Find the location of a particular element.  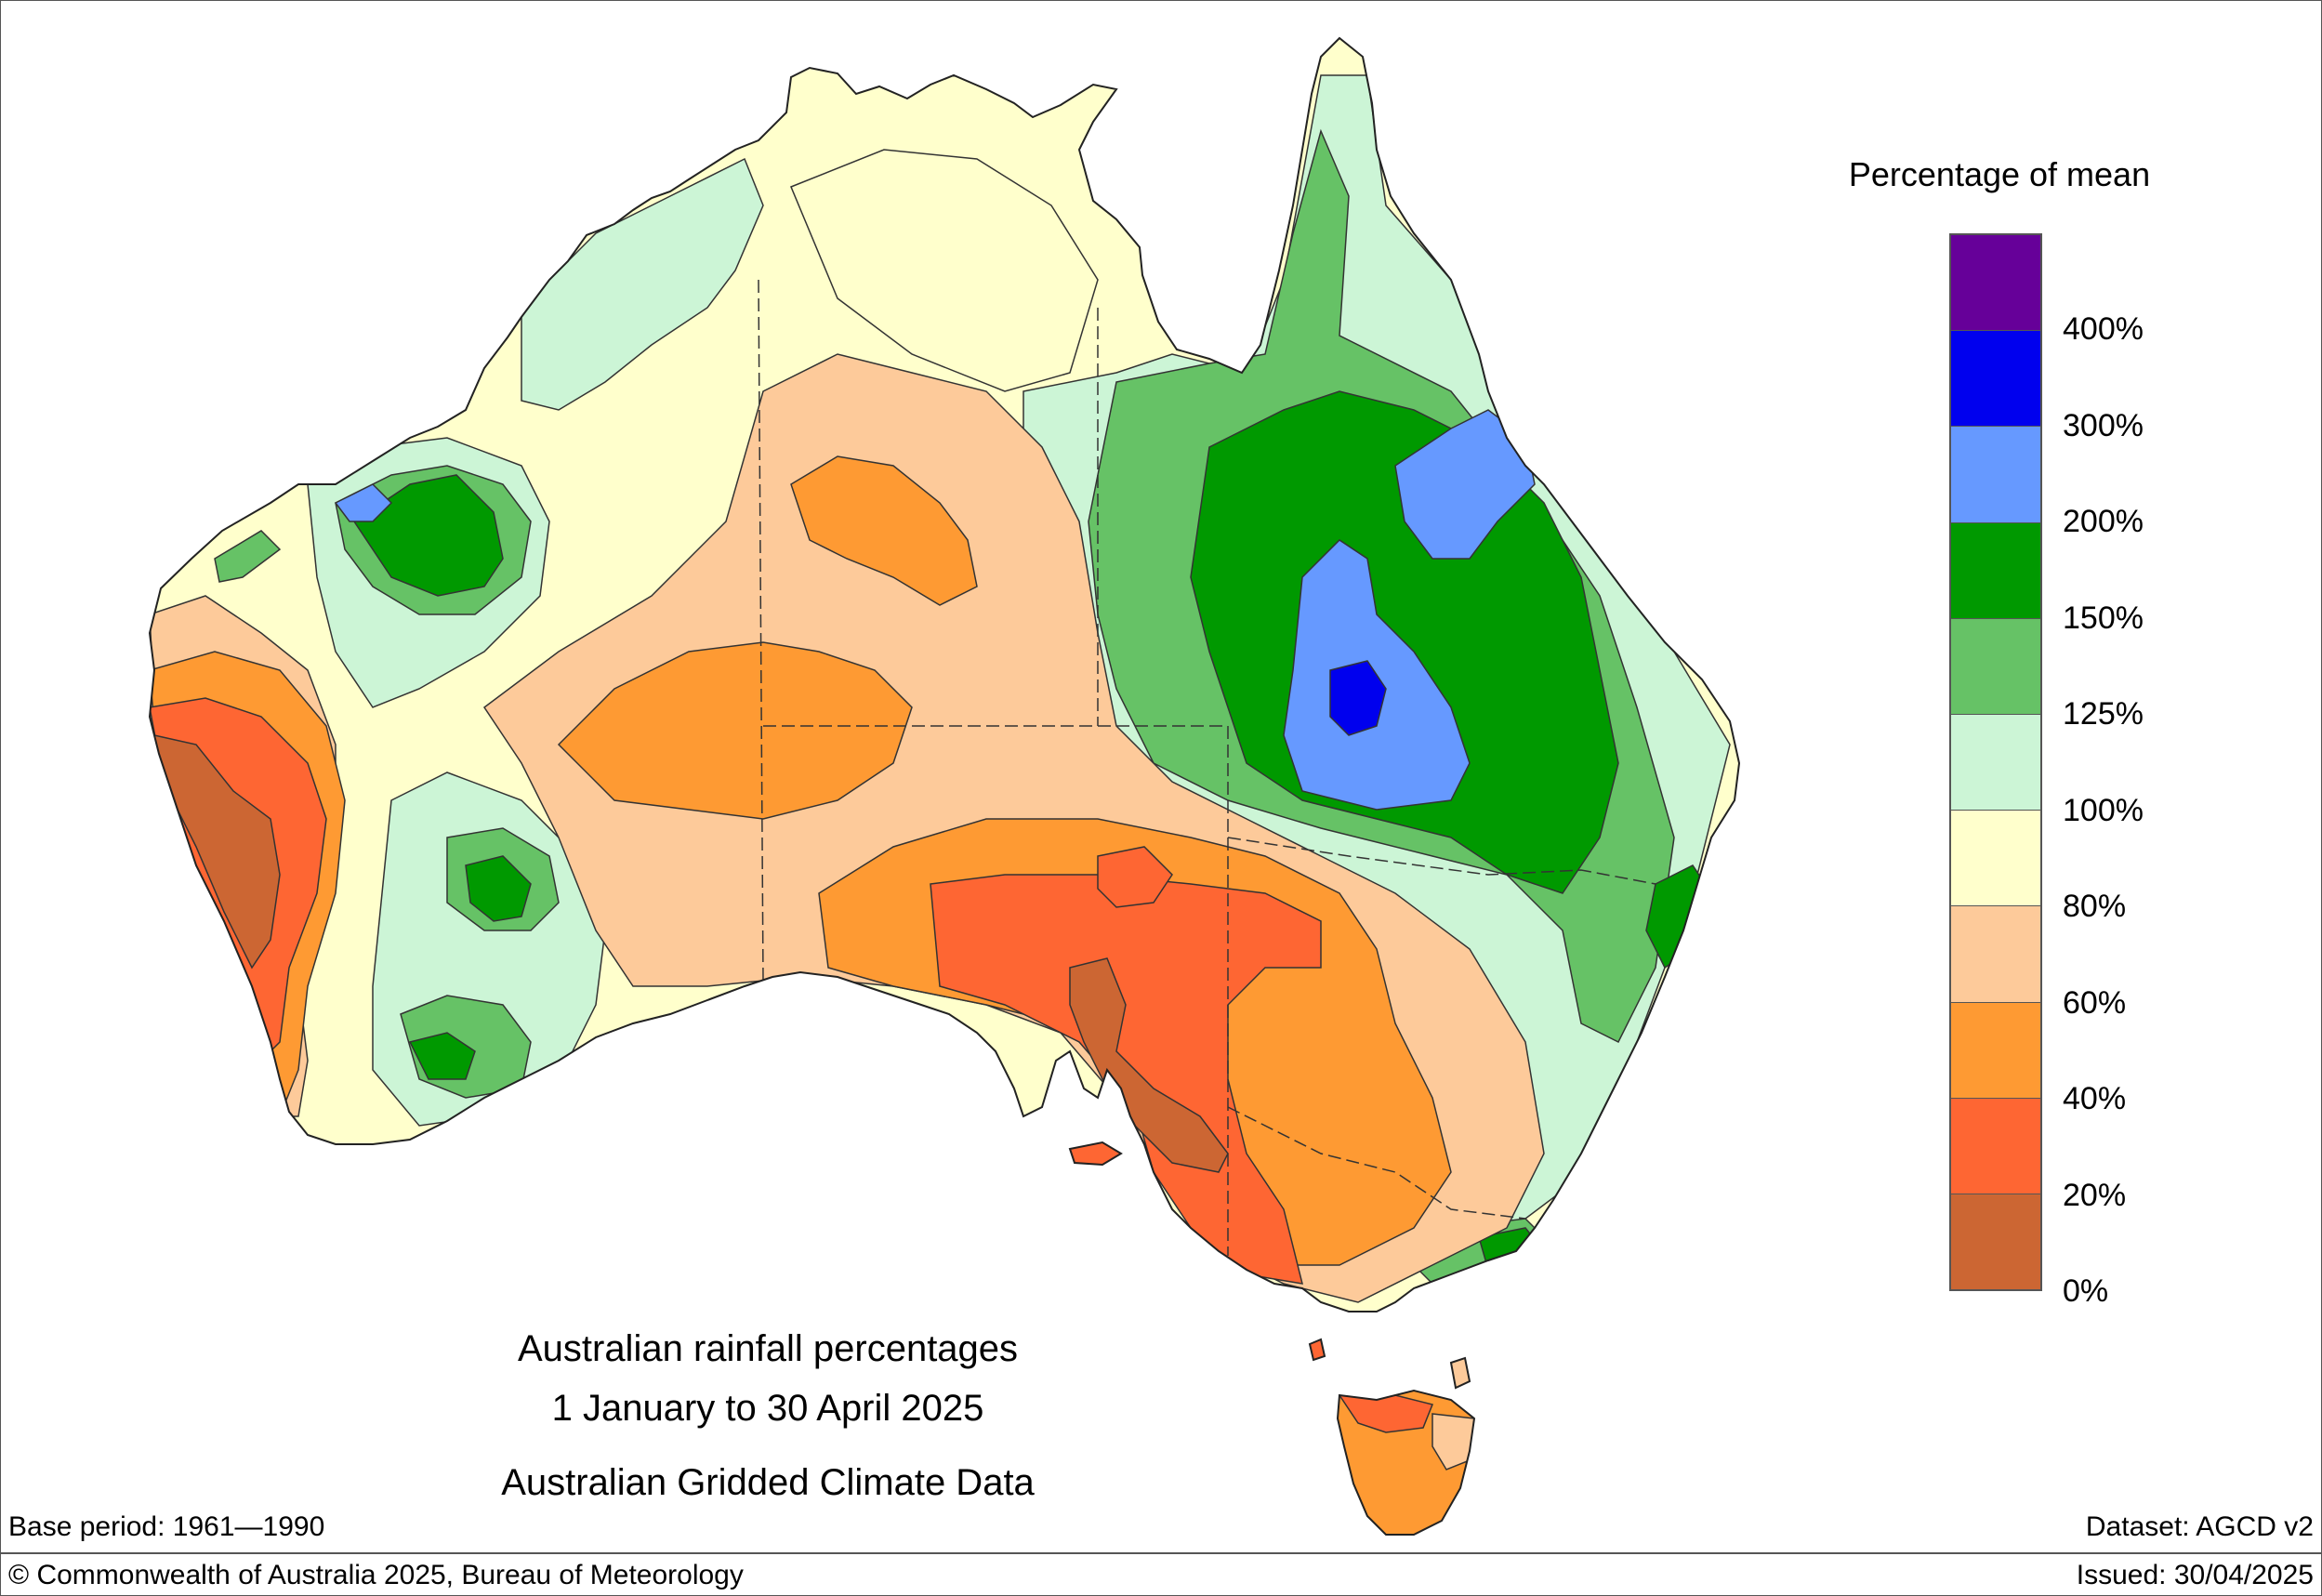

border-wa is located at coordinates (761, 631).